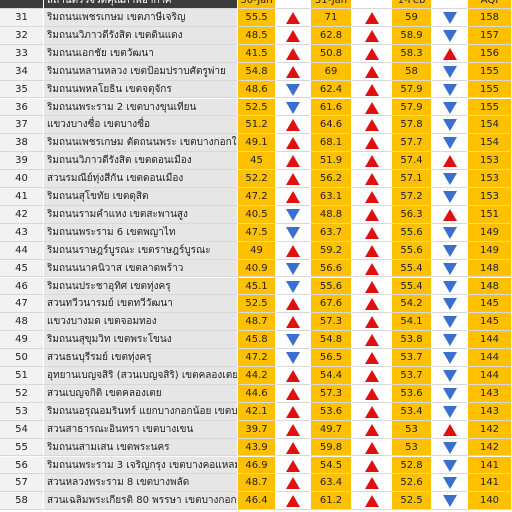 The image size is (512, 512). What do you see at coordinates (331, 358) in the screenshot?
I see `value-cell: 56.5` at bounding box center [331, 358].